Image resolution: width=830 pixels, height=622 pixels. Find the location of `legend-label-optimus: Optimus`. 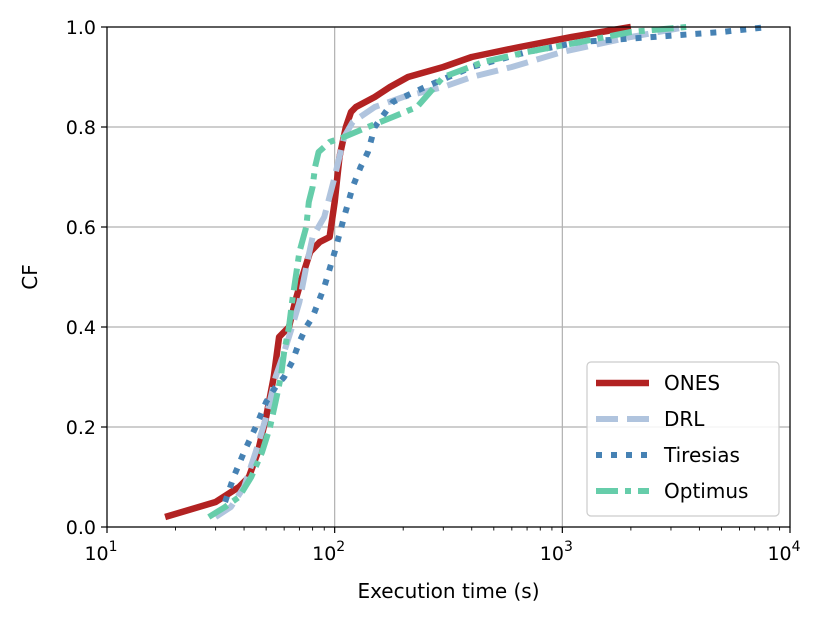

legend-label-optimus: Optimus is located at coordinates (706, 491).